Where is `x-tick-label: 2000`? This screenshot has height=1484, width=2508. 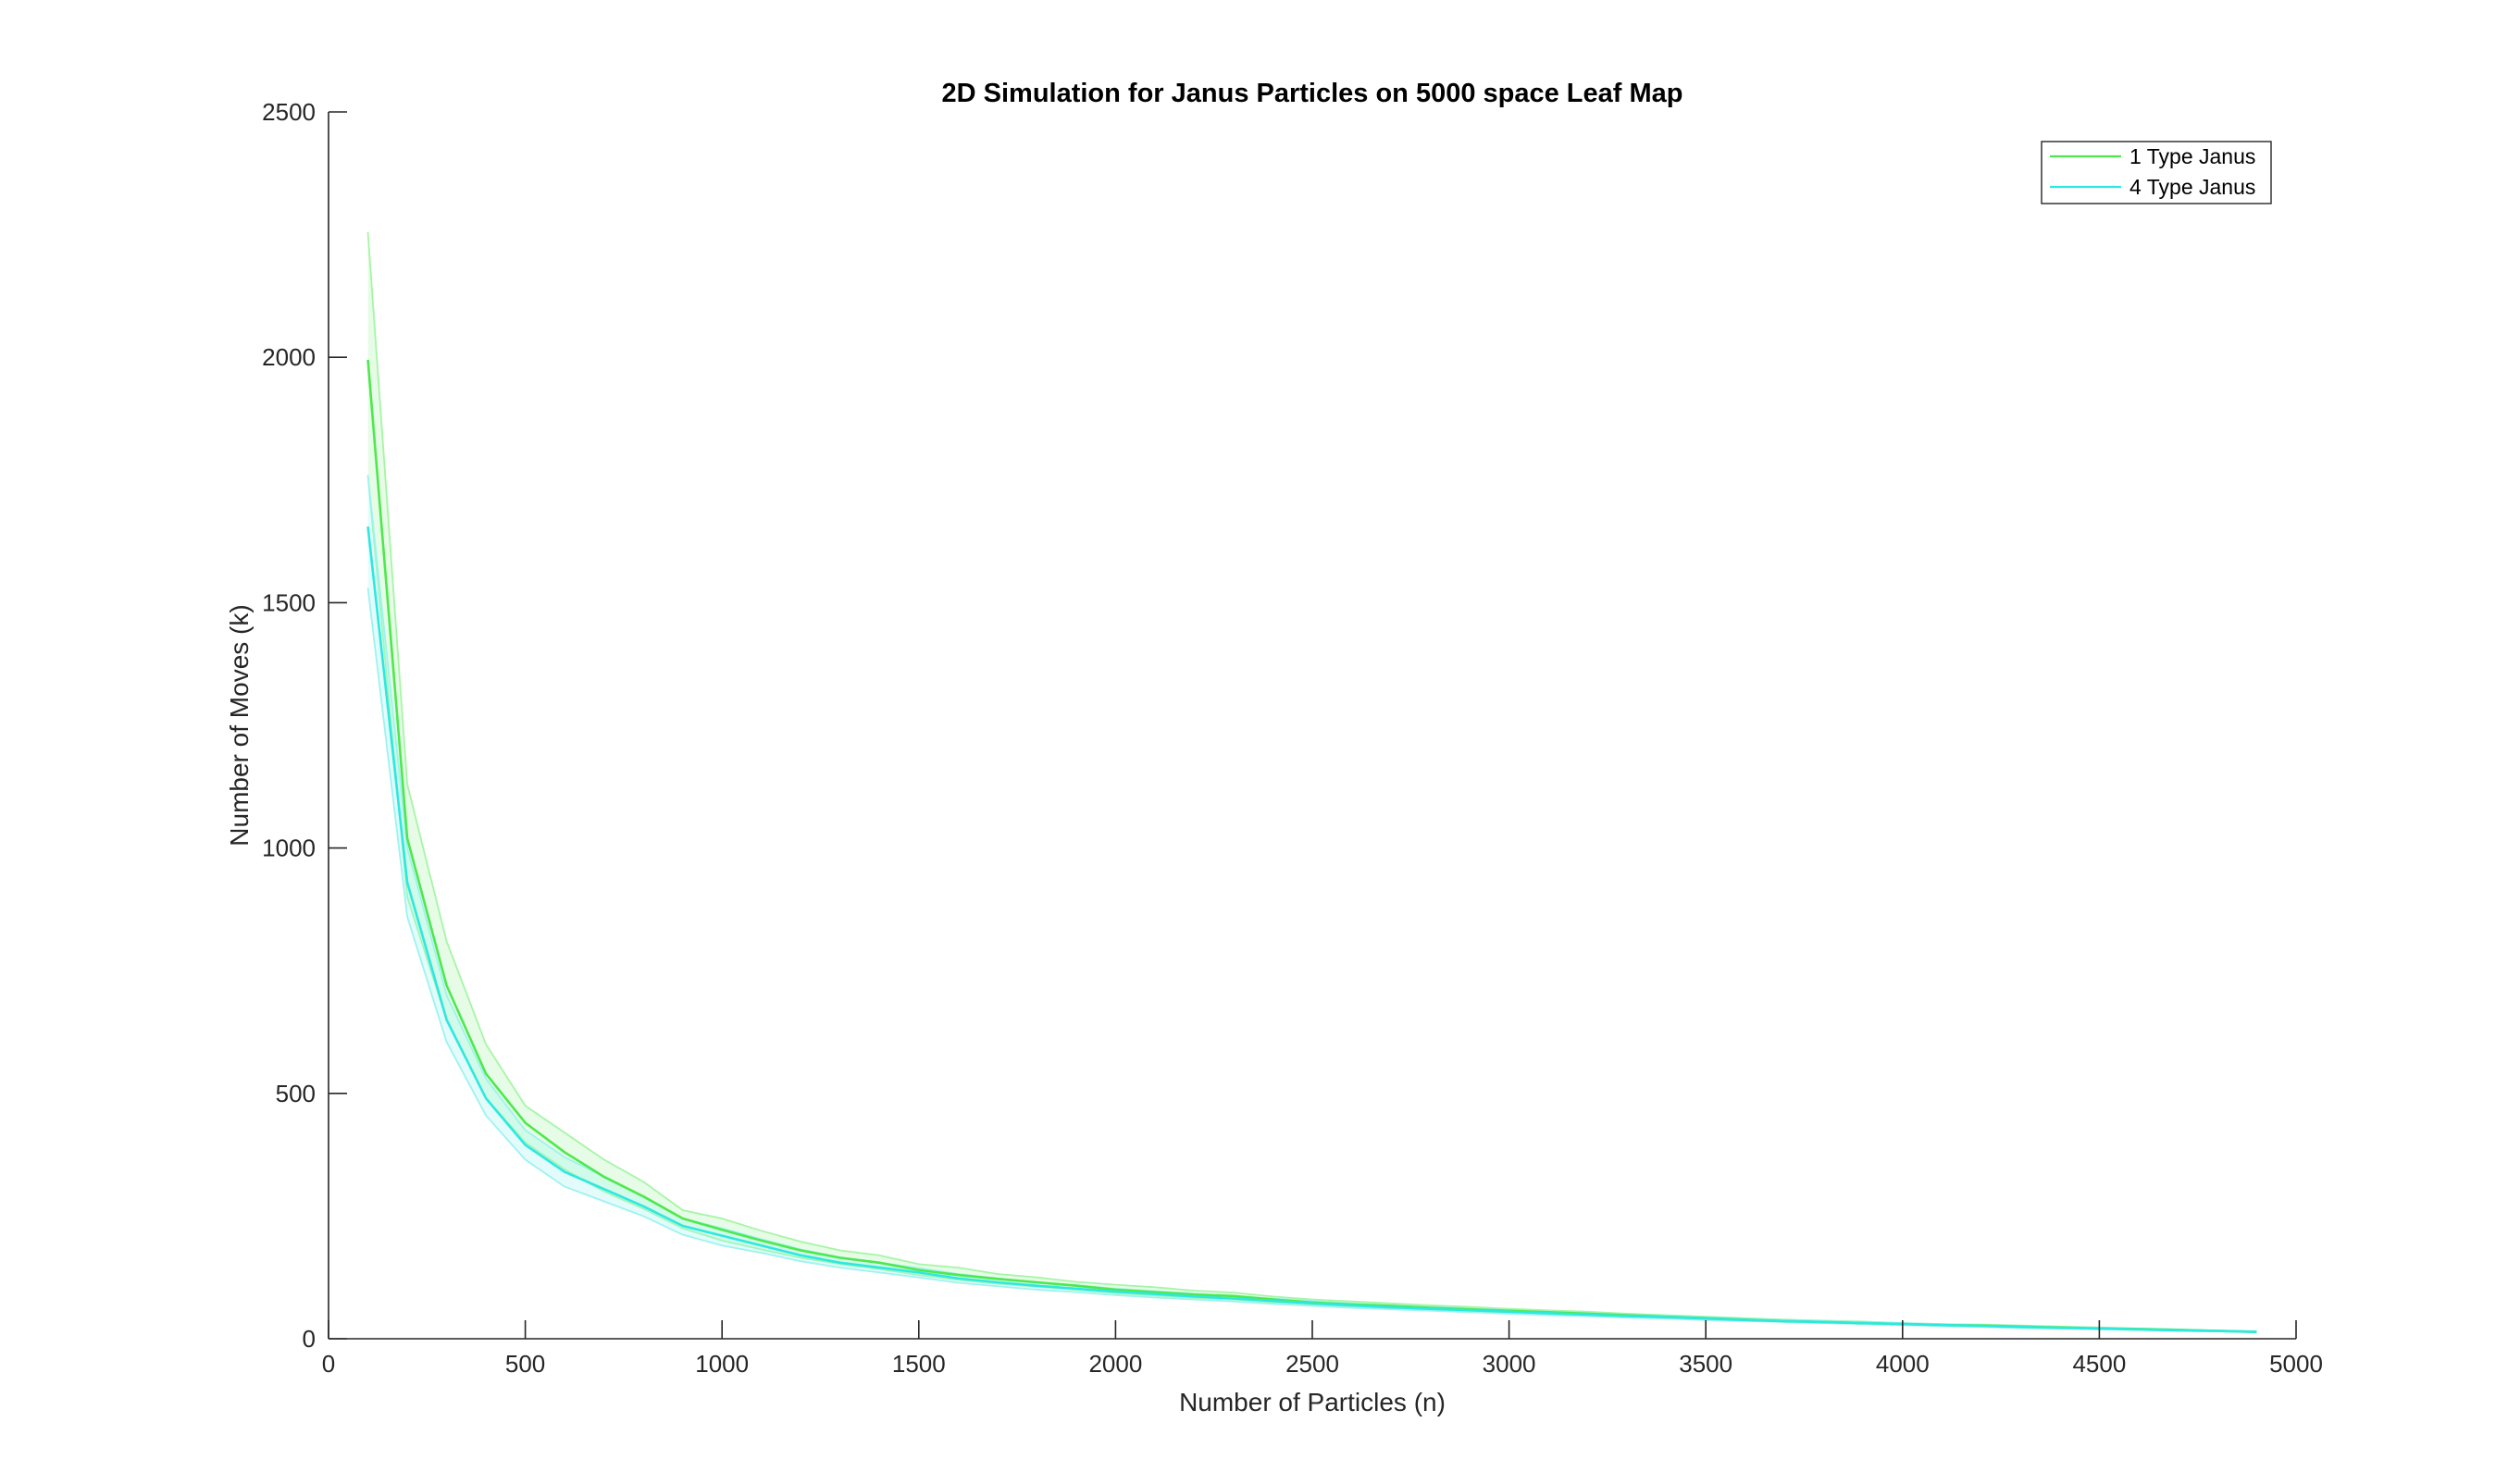 x-tick-label: 2000 is located at coordinates (1115, 1364).